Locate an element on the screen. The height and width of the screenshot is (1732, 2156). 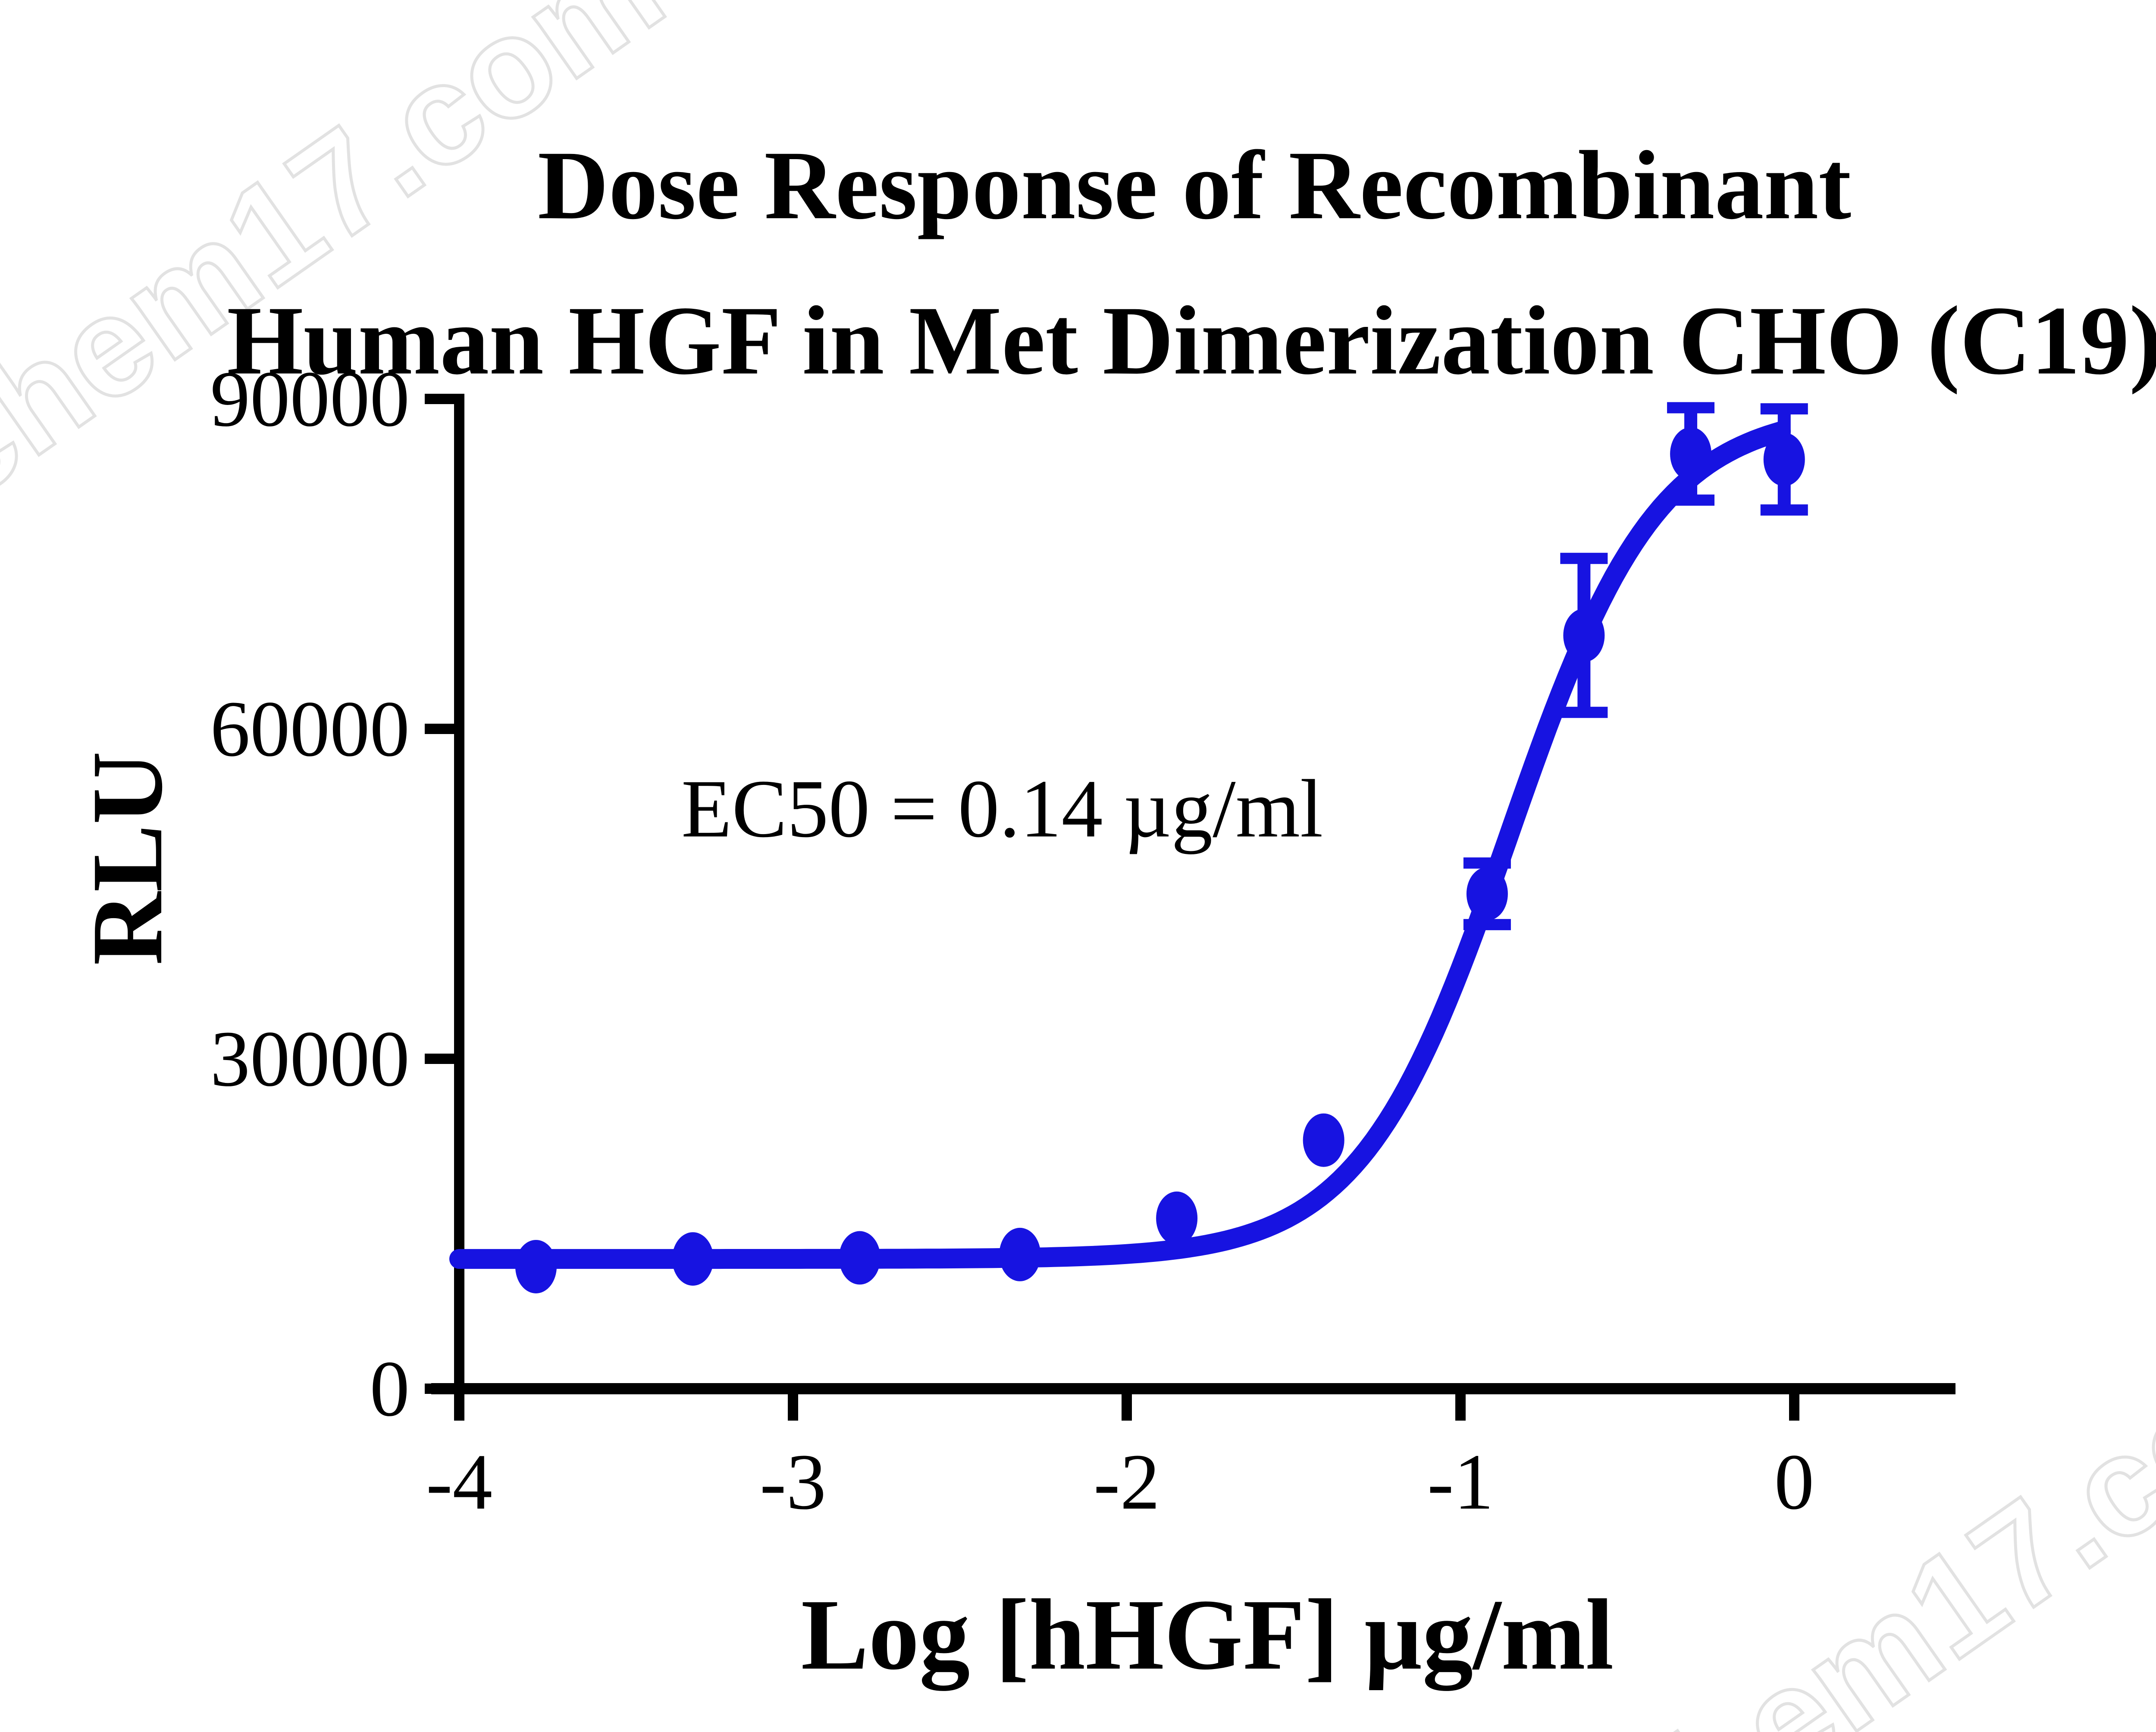
y-axis-title: RLU is located at coordinates (127, 859).